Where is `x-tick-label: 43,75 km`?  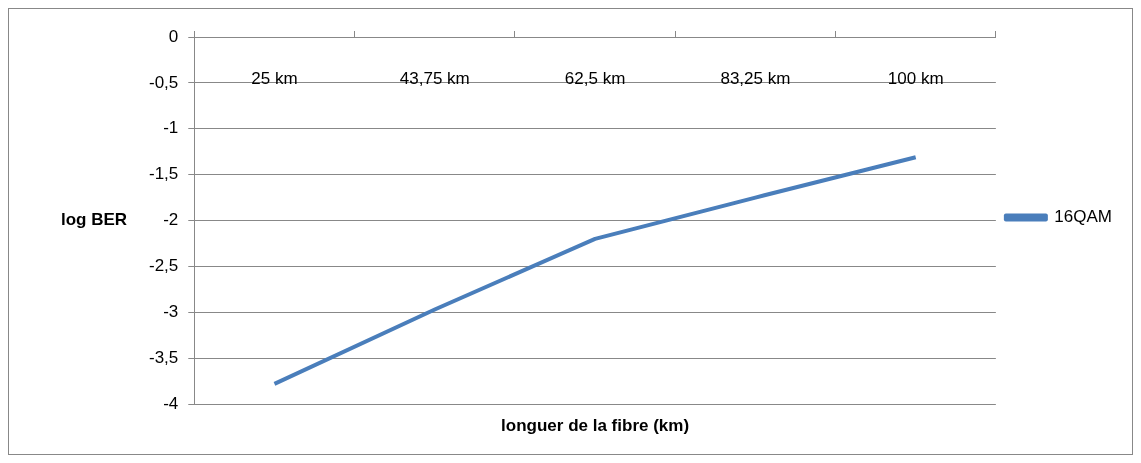
x-tick-label: 43,75 km is located at coordinates (434, 78).